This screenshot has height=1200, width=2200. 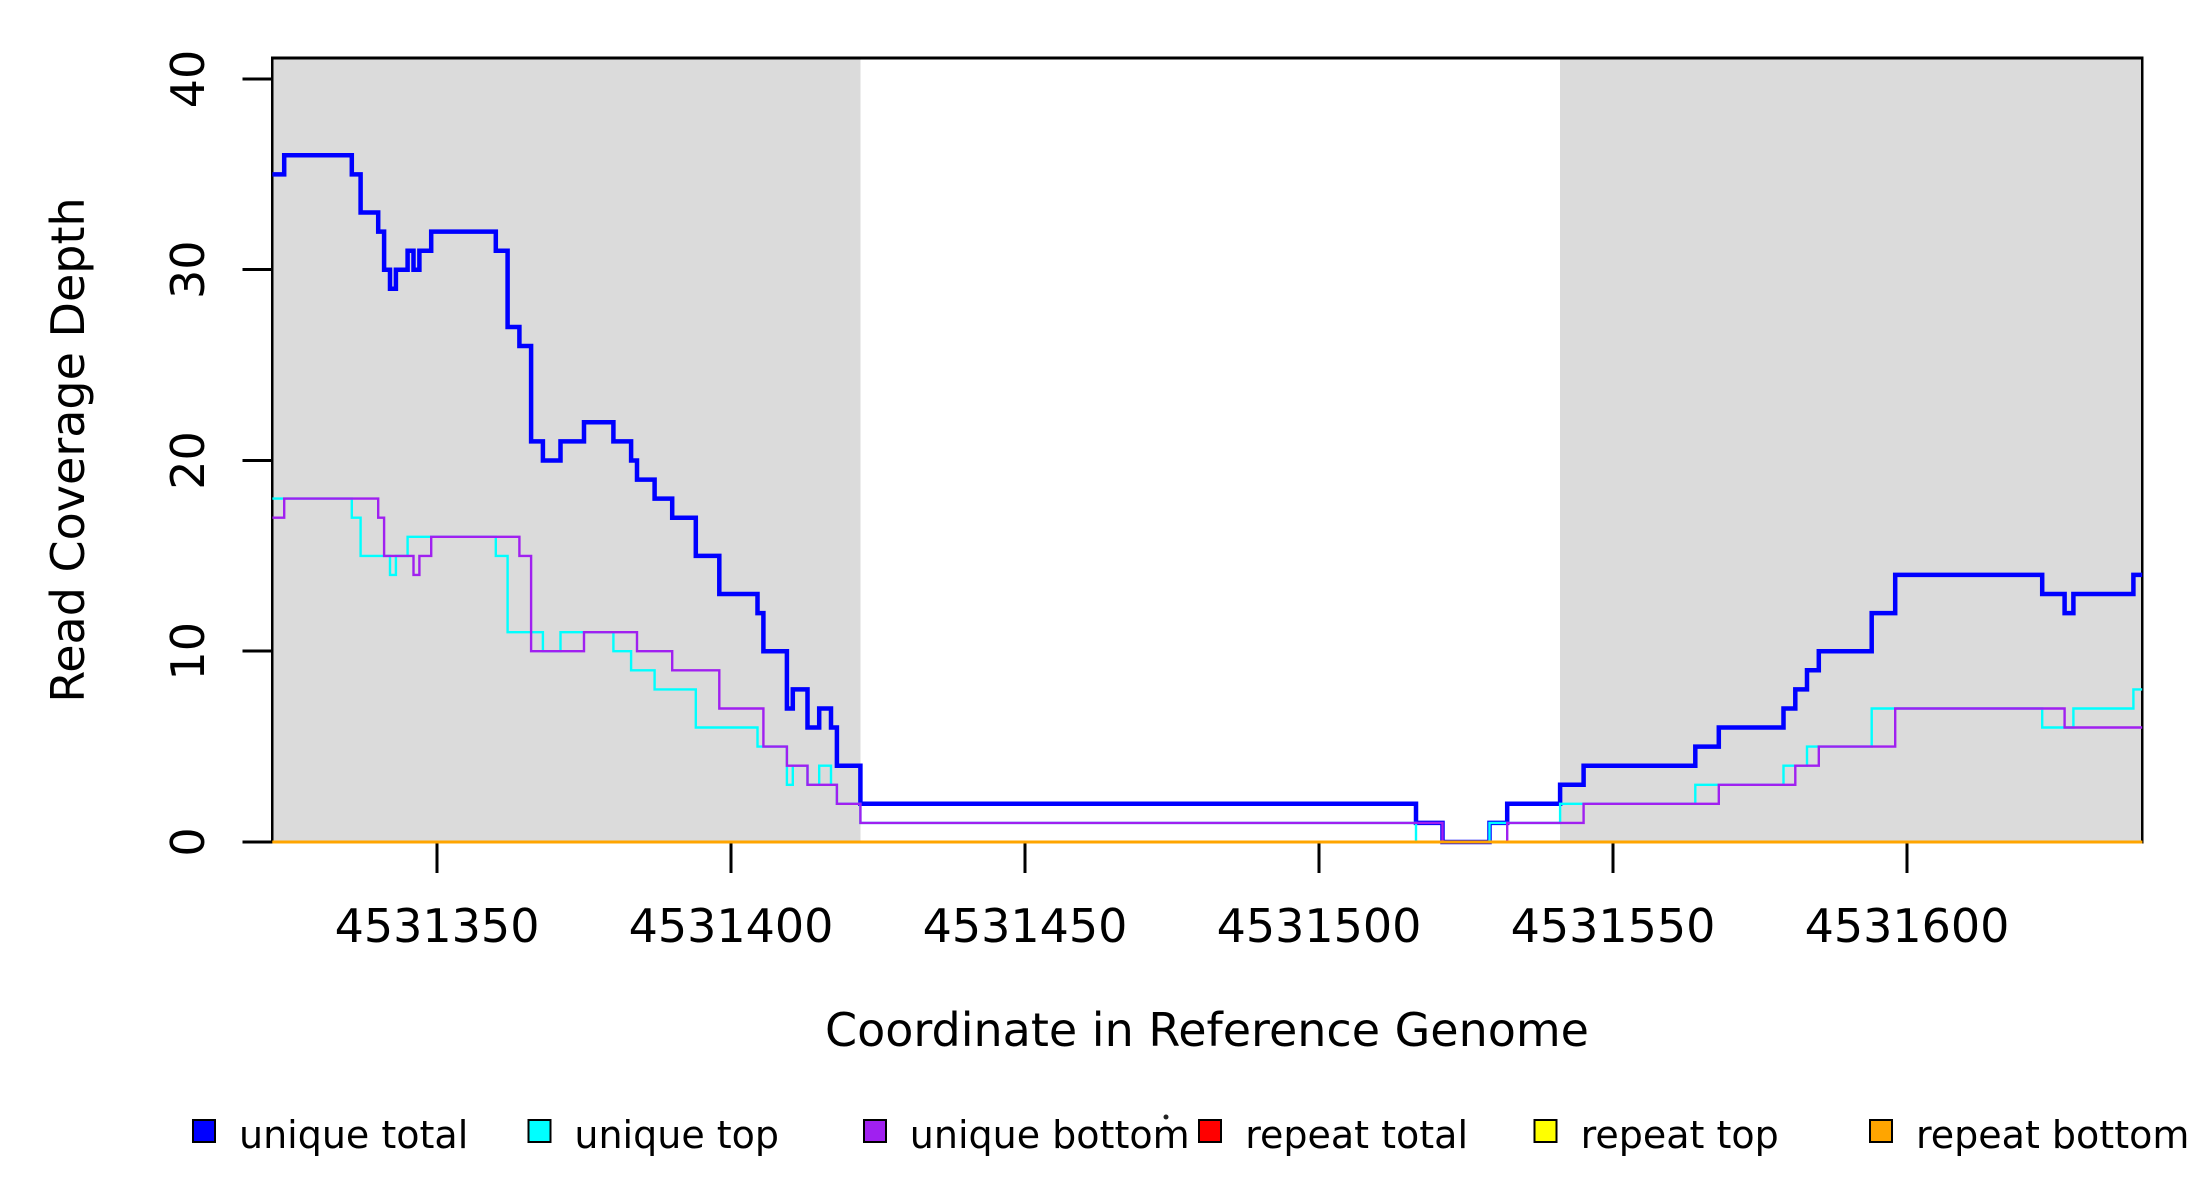 What do you see at coordinates (1207, 1030) in the screenshot?
I see `x-axis-title: Coordinate in Reference Genome` at bounding box center [1207, 1030].